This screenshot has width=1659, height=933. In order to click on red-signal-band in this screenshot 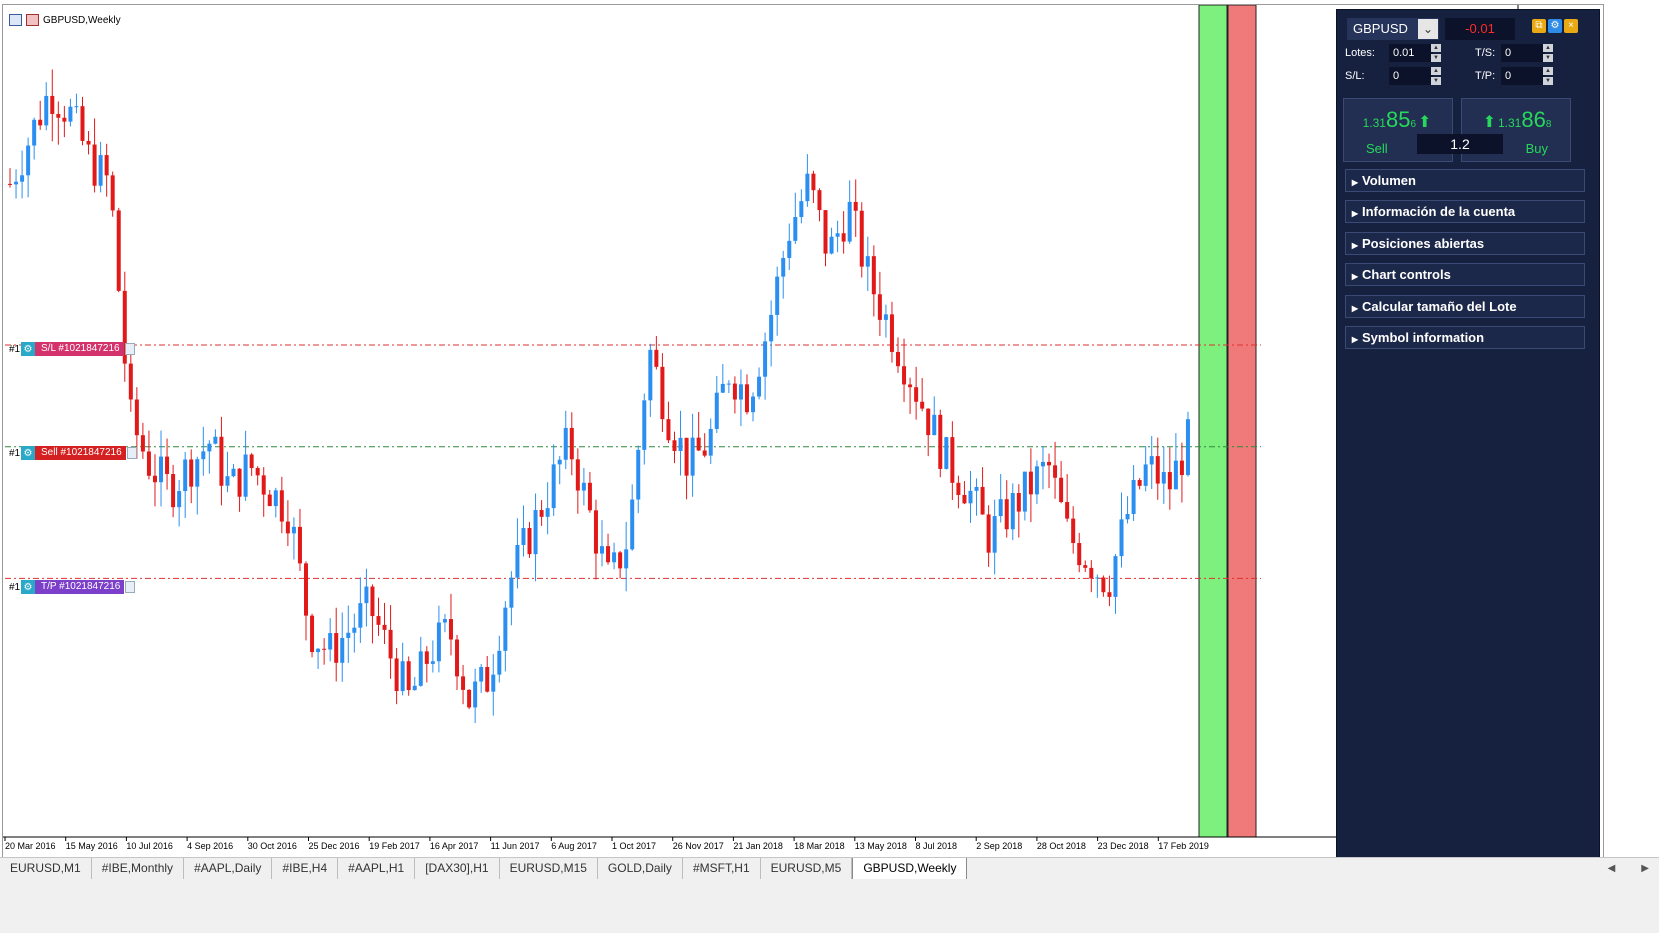, I will do `click(1242, 421)`.